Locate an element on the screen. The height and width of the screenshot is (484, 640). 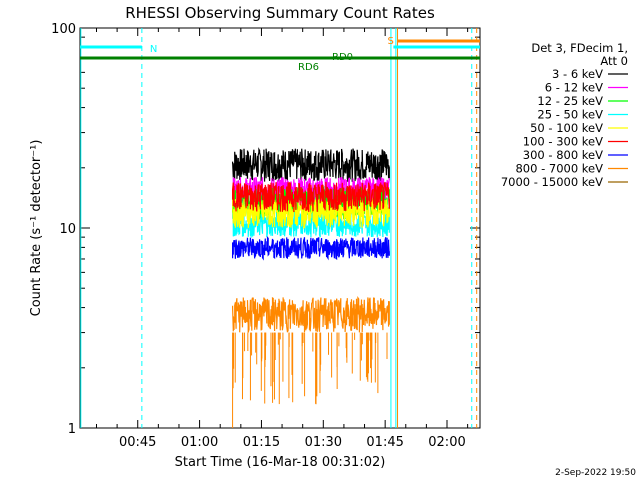
chart-title: RHESSI Observing Summary Count Rates is located at coordinates (280, 13).